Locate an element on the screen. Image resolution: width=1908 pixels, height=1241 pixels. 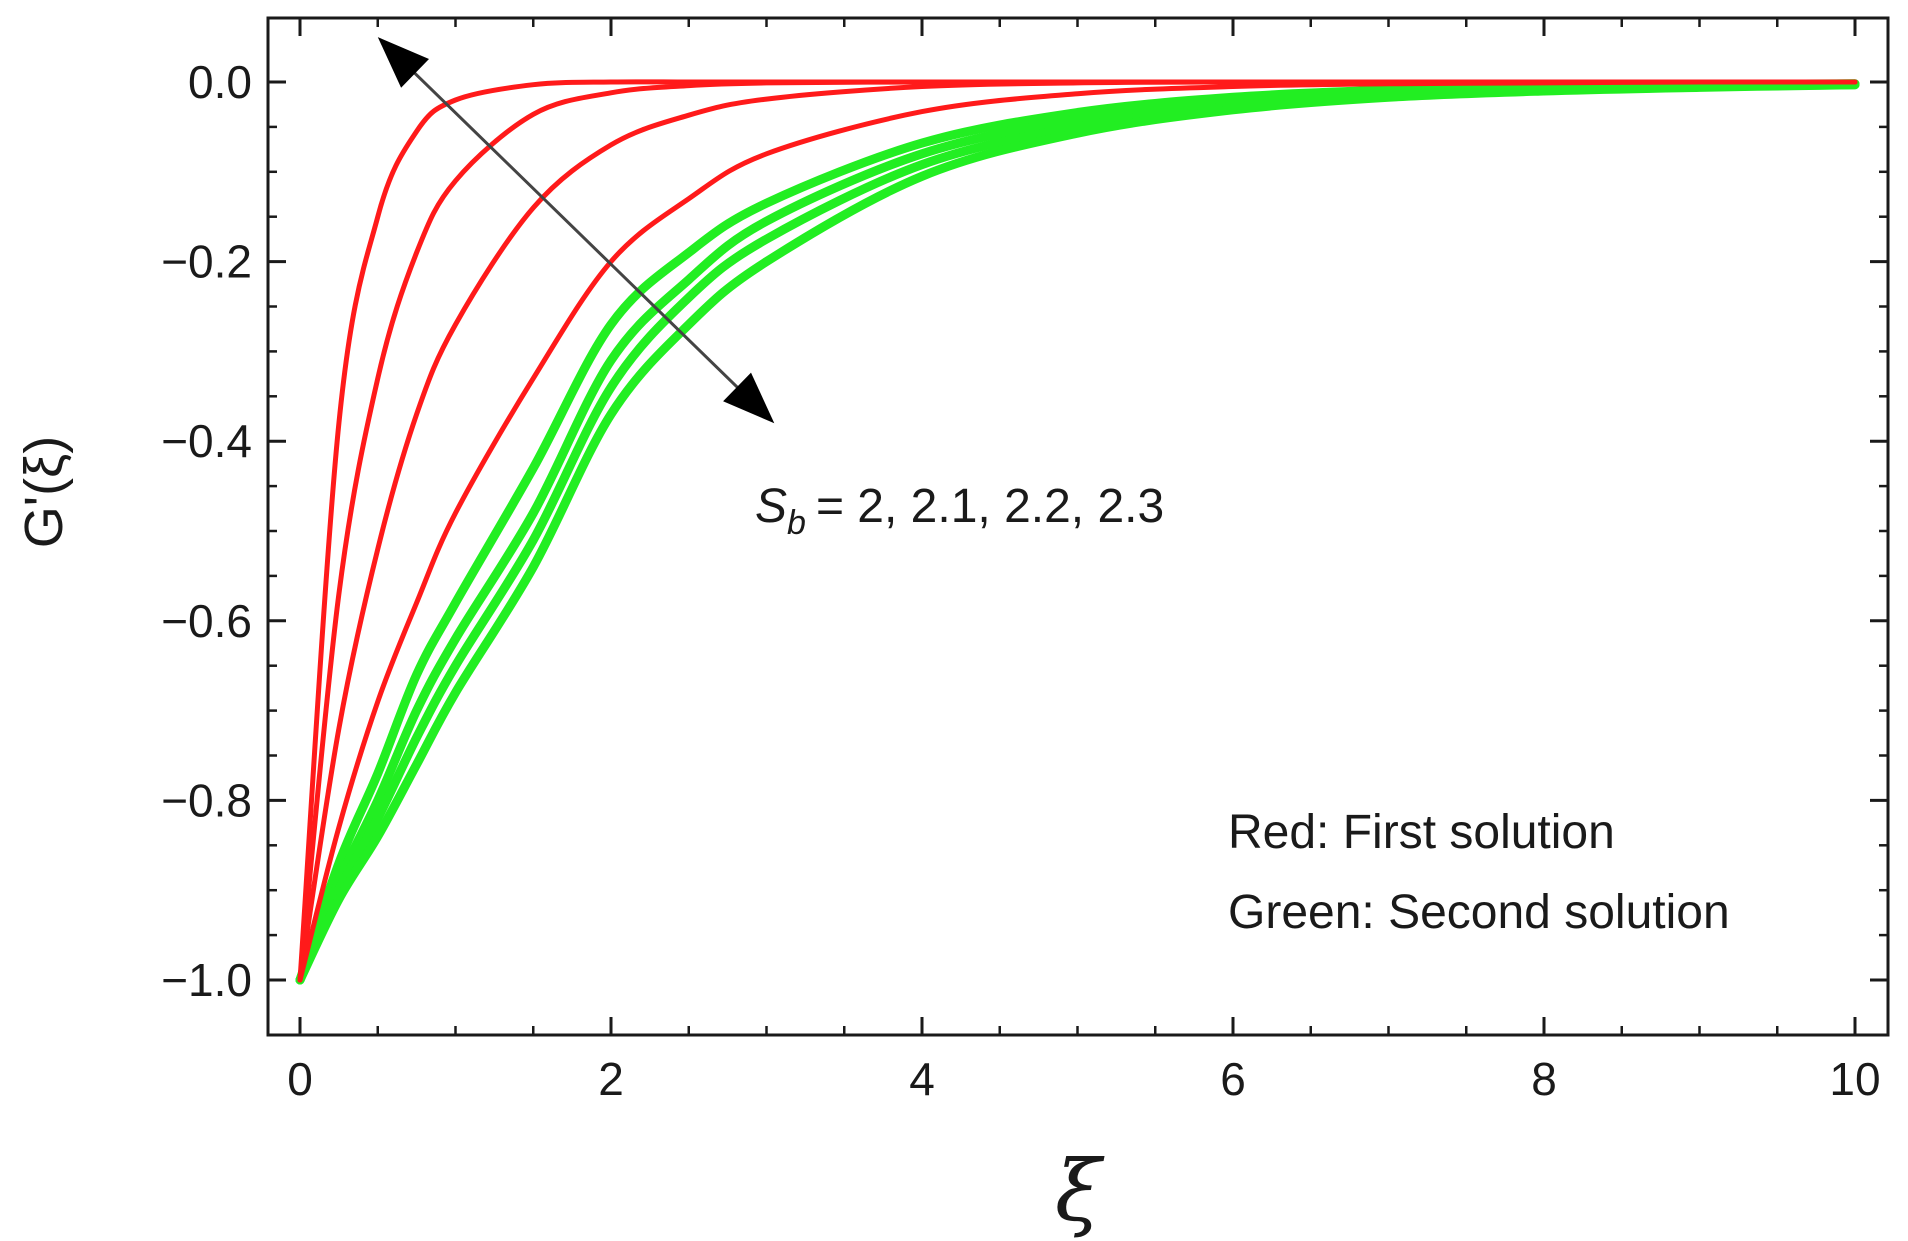
x-tick-label: 10 is located at coordinates (1854, 1079).